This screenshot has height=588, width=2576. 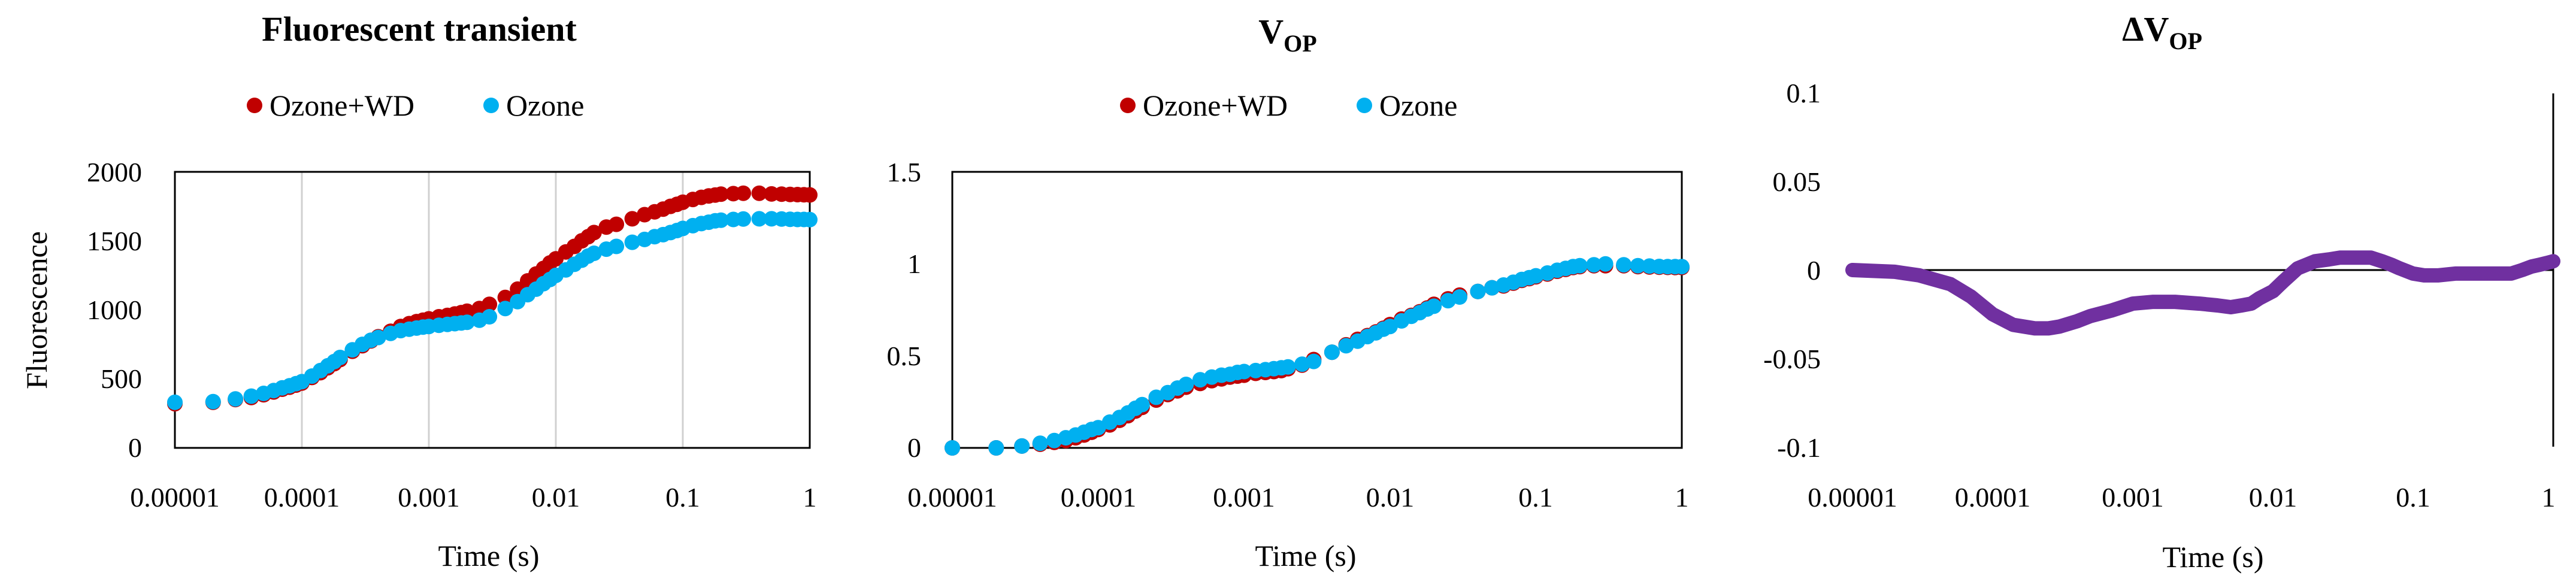 What do you see at coordinates (1792, 359) in the screenshot?
I see `y-tick-label: -0.05` at bounding box center [1792, 359].